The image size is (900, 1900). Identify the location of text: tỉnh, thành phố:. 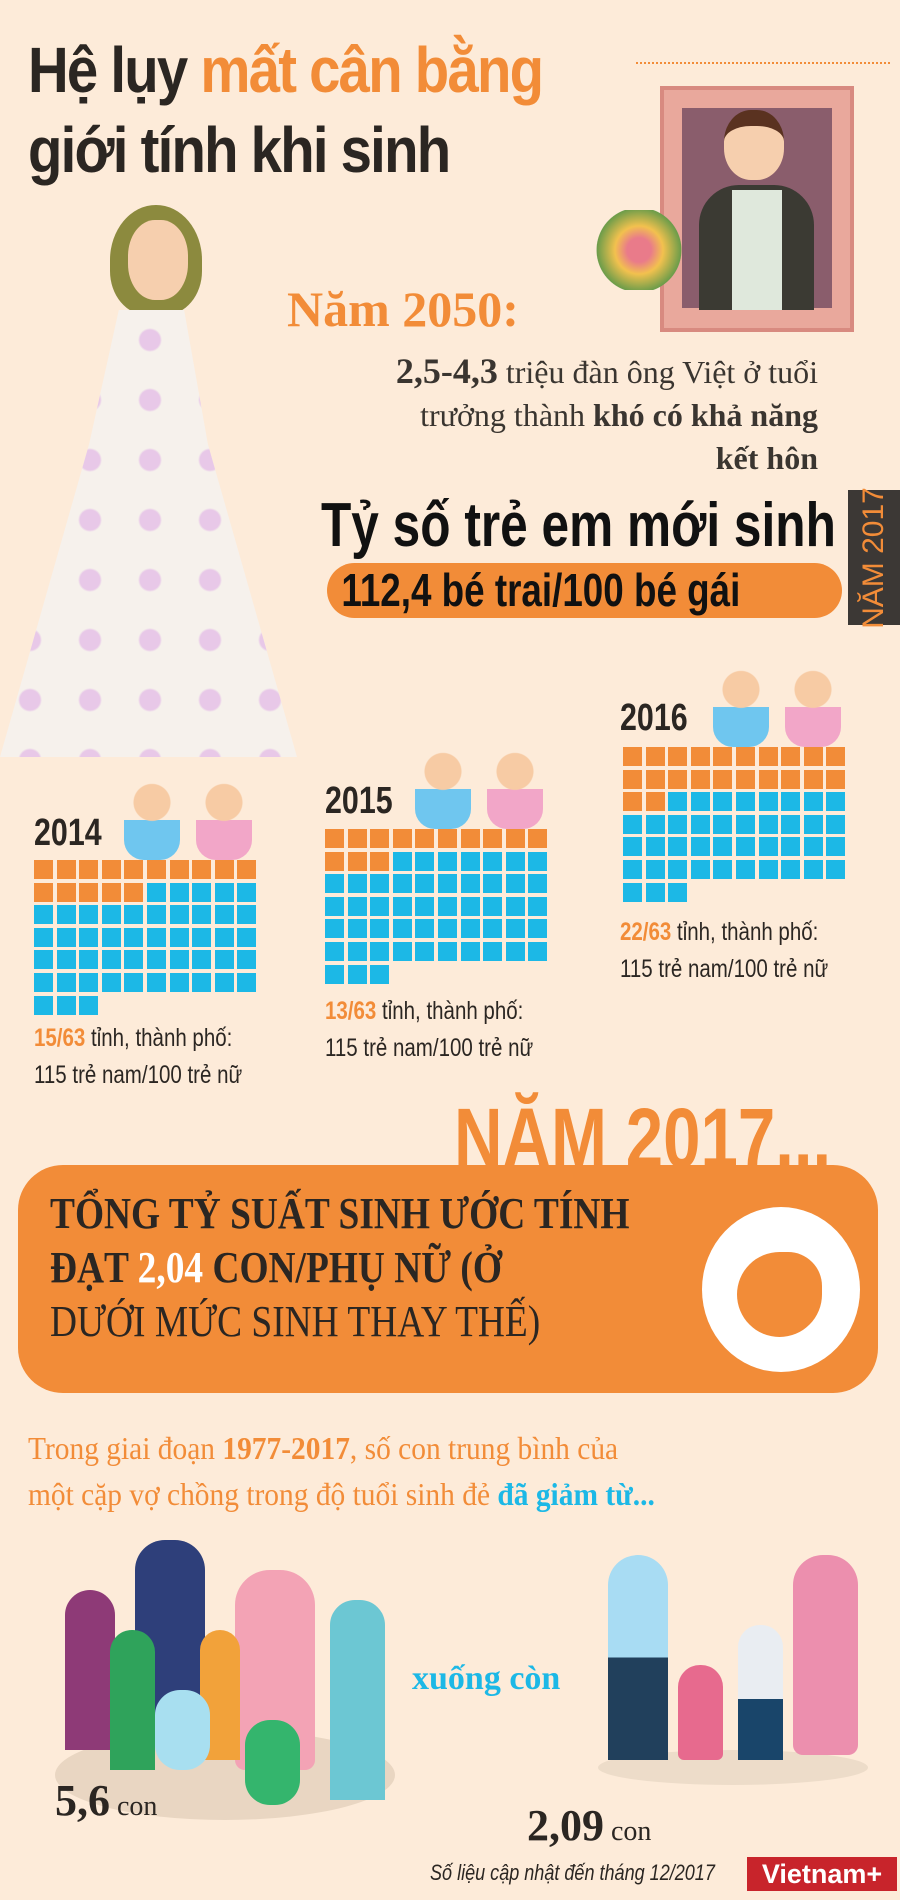
(159, 1038).